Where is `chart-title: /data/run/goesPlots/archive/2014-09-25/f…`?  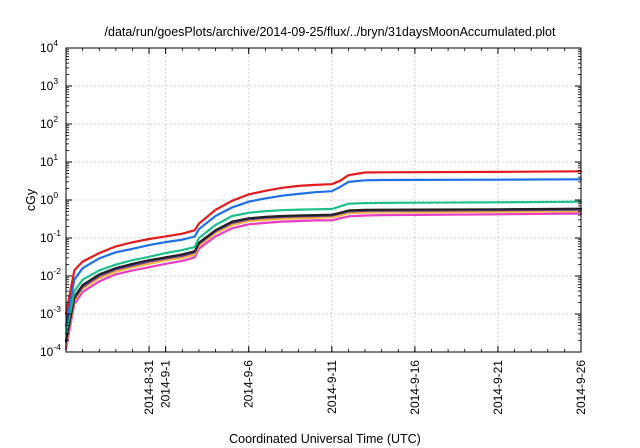
chart-title: /data/run/goesPlots/archive/2014-09-25/f… is located at coordinates (330, 32).